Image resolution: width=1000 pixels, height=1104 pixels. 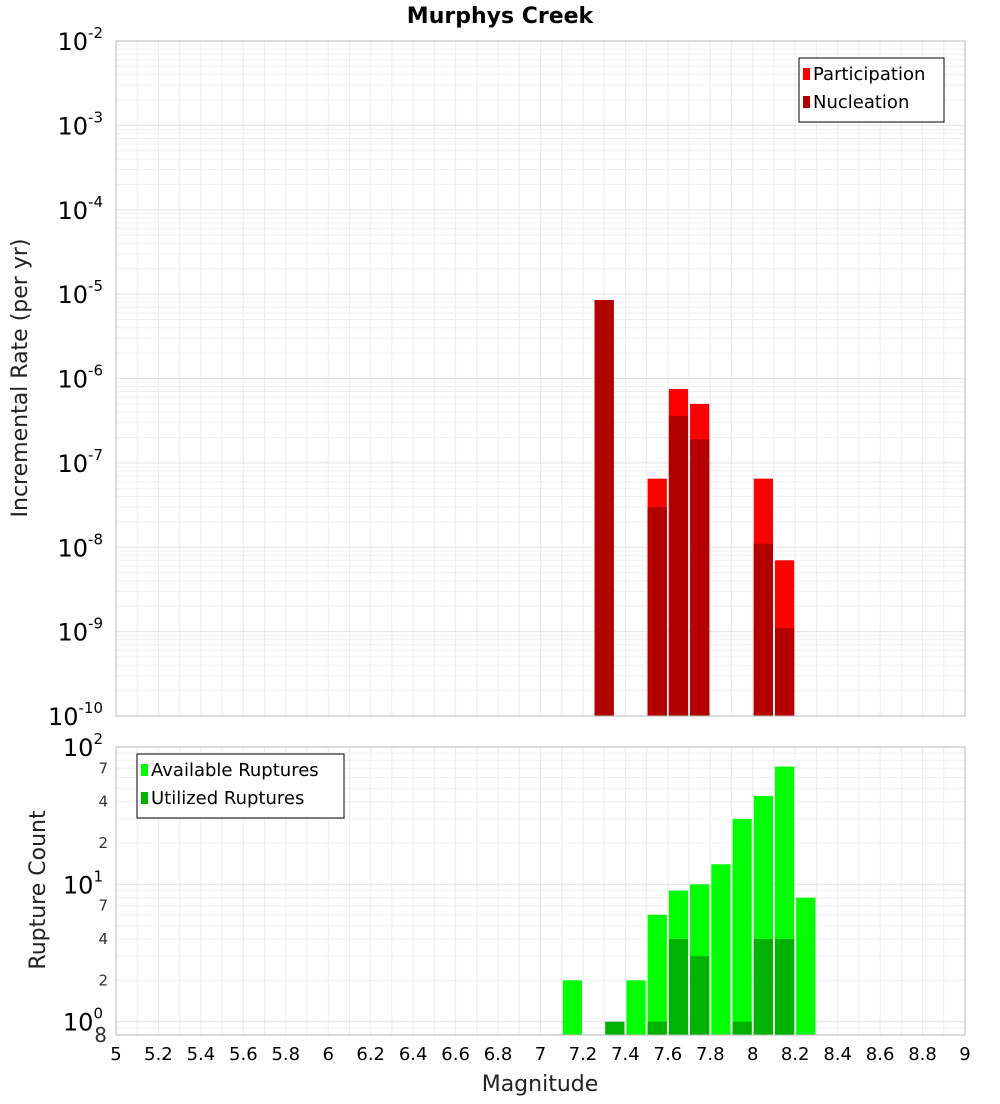 I want to click on x-tick-label: 5.4, so click(x=201, y=1054).